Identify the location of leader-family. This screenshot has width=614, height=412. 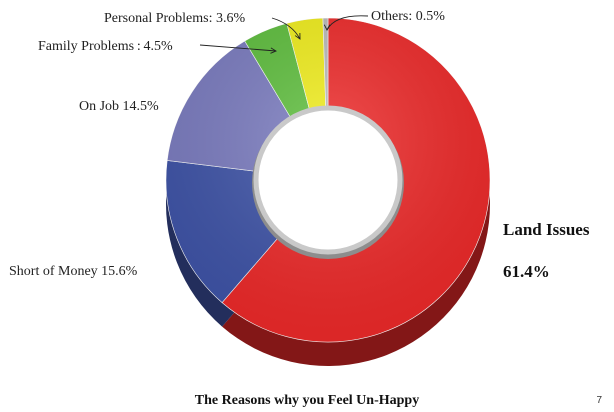
(238, 48).